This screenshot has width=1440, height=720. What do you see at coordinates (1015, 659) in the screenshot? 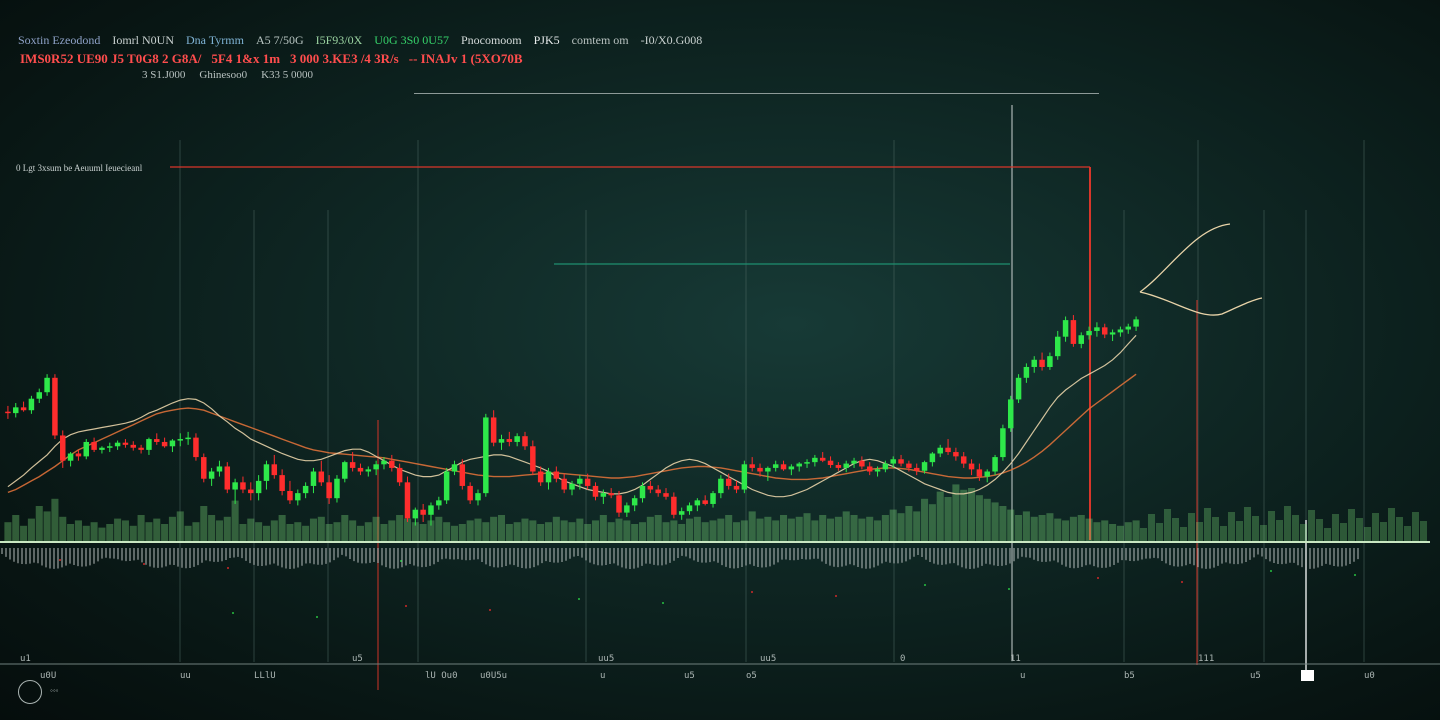
I see `x-tick-label: 11` at bounding box center [1015, 659].